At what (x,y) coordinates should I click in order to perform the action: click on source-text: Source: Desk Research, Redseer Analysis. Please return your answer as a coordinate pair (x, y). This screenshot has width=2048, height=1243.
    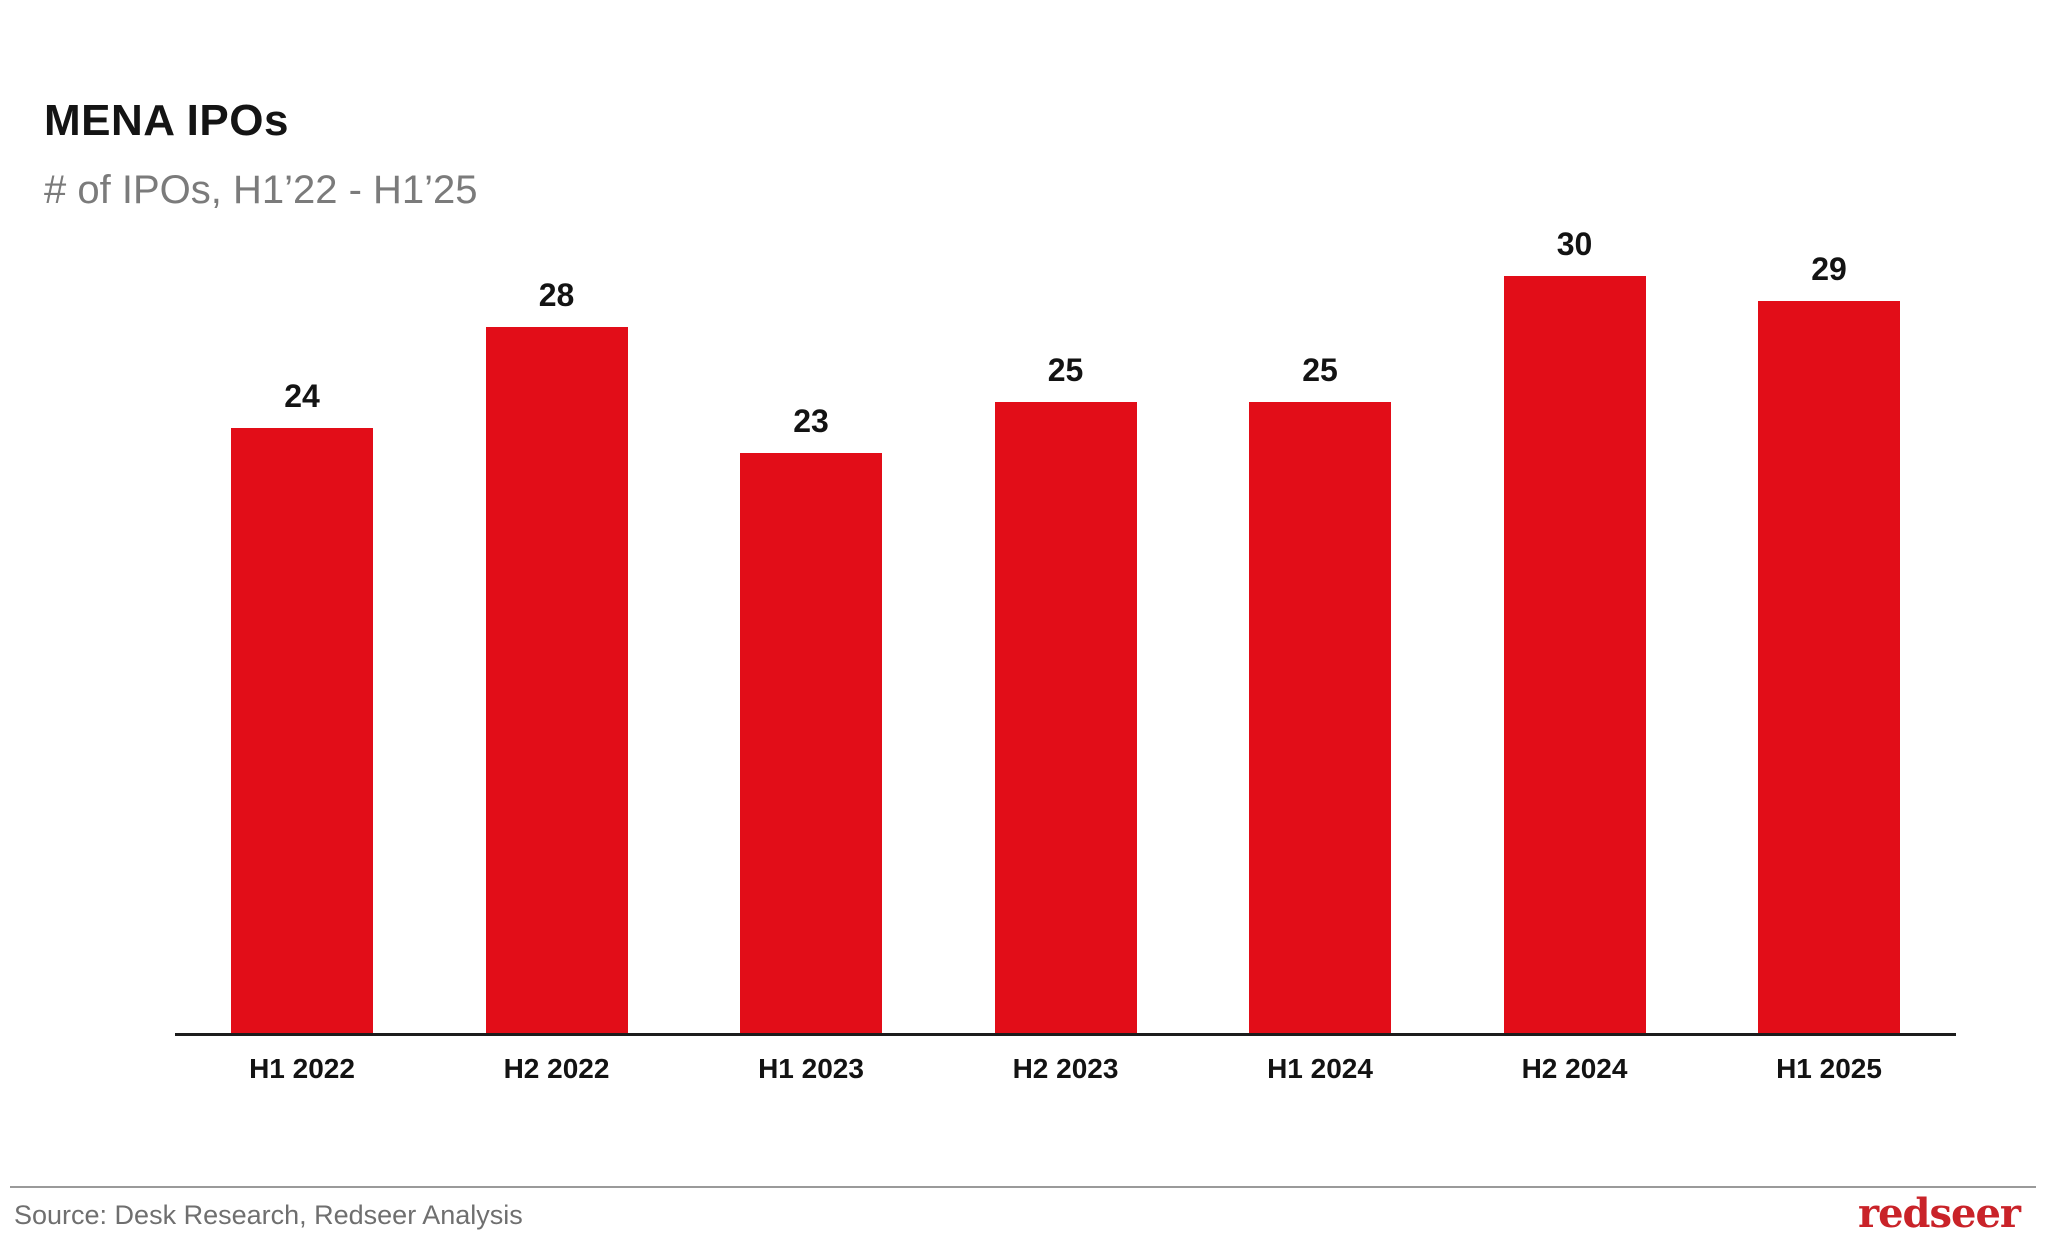
    Looking at the image, I should click on (268, 1215).